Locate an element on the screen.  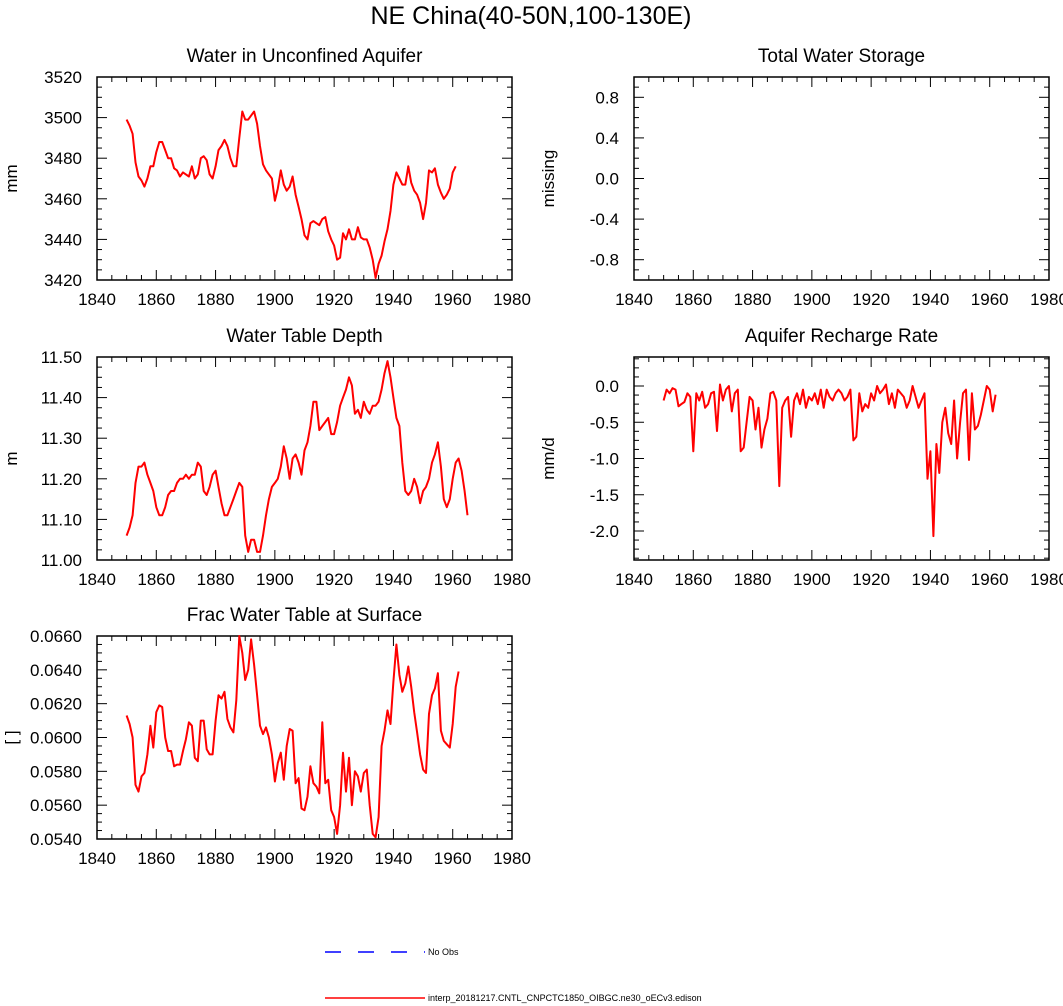
y-tick-label: -1.0 is located at coordinates (604, 459).